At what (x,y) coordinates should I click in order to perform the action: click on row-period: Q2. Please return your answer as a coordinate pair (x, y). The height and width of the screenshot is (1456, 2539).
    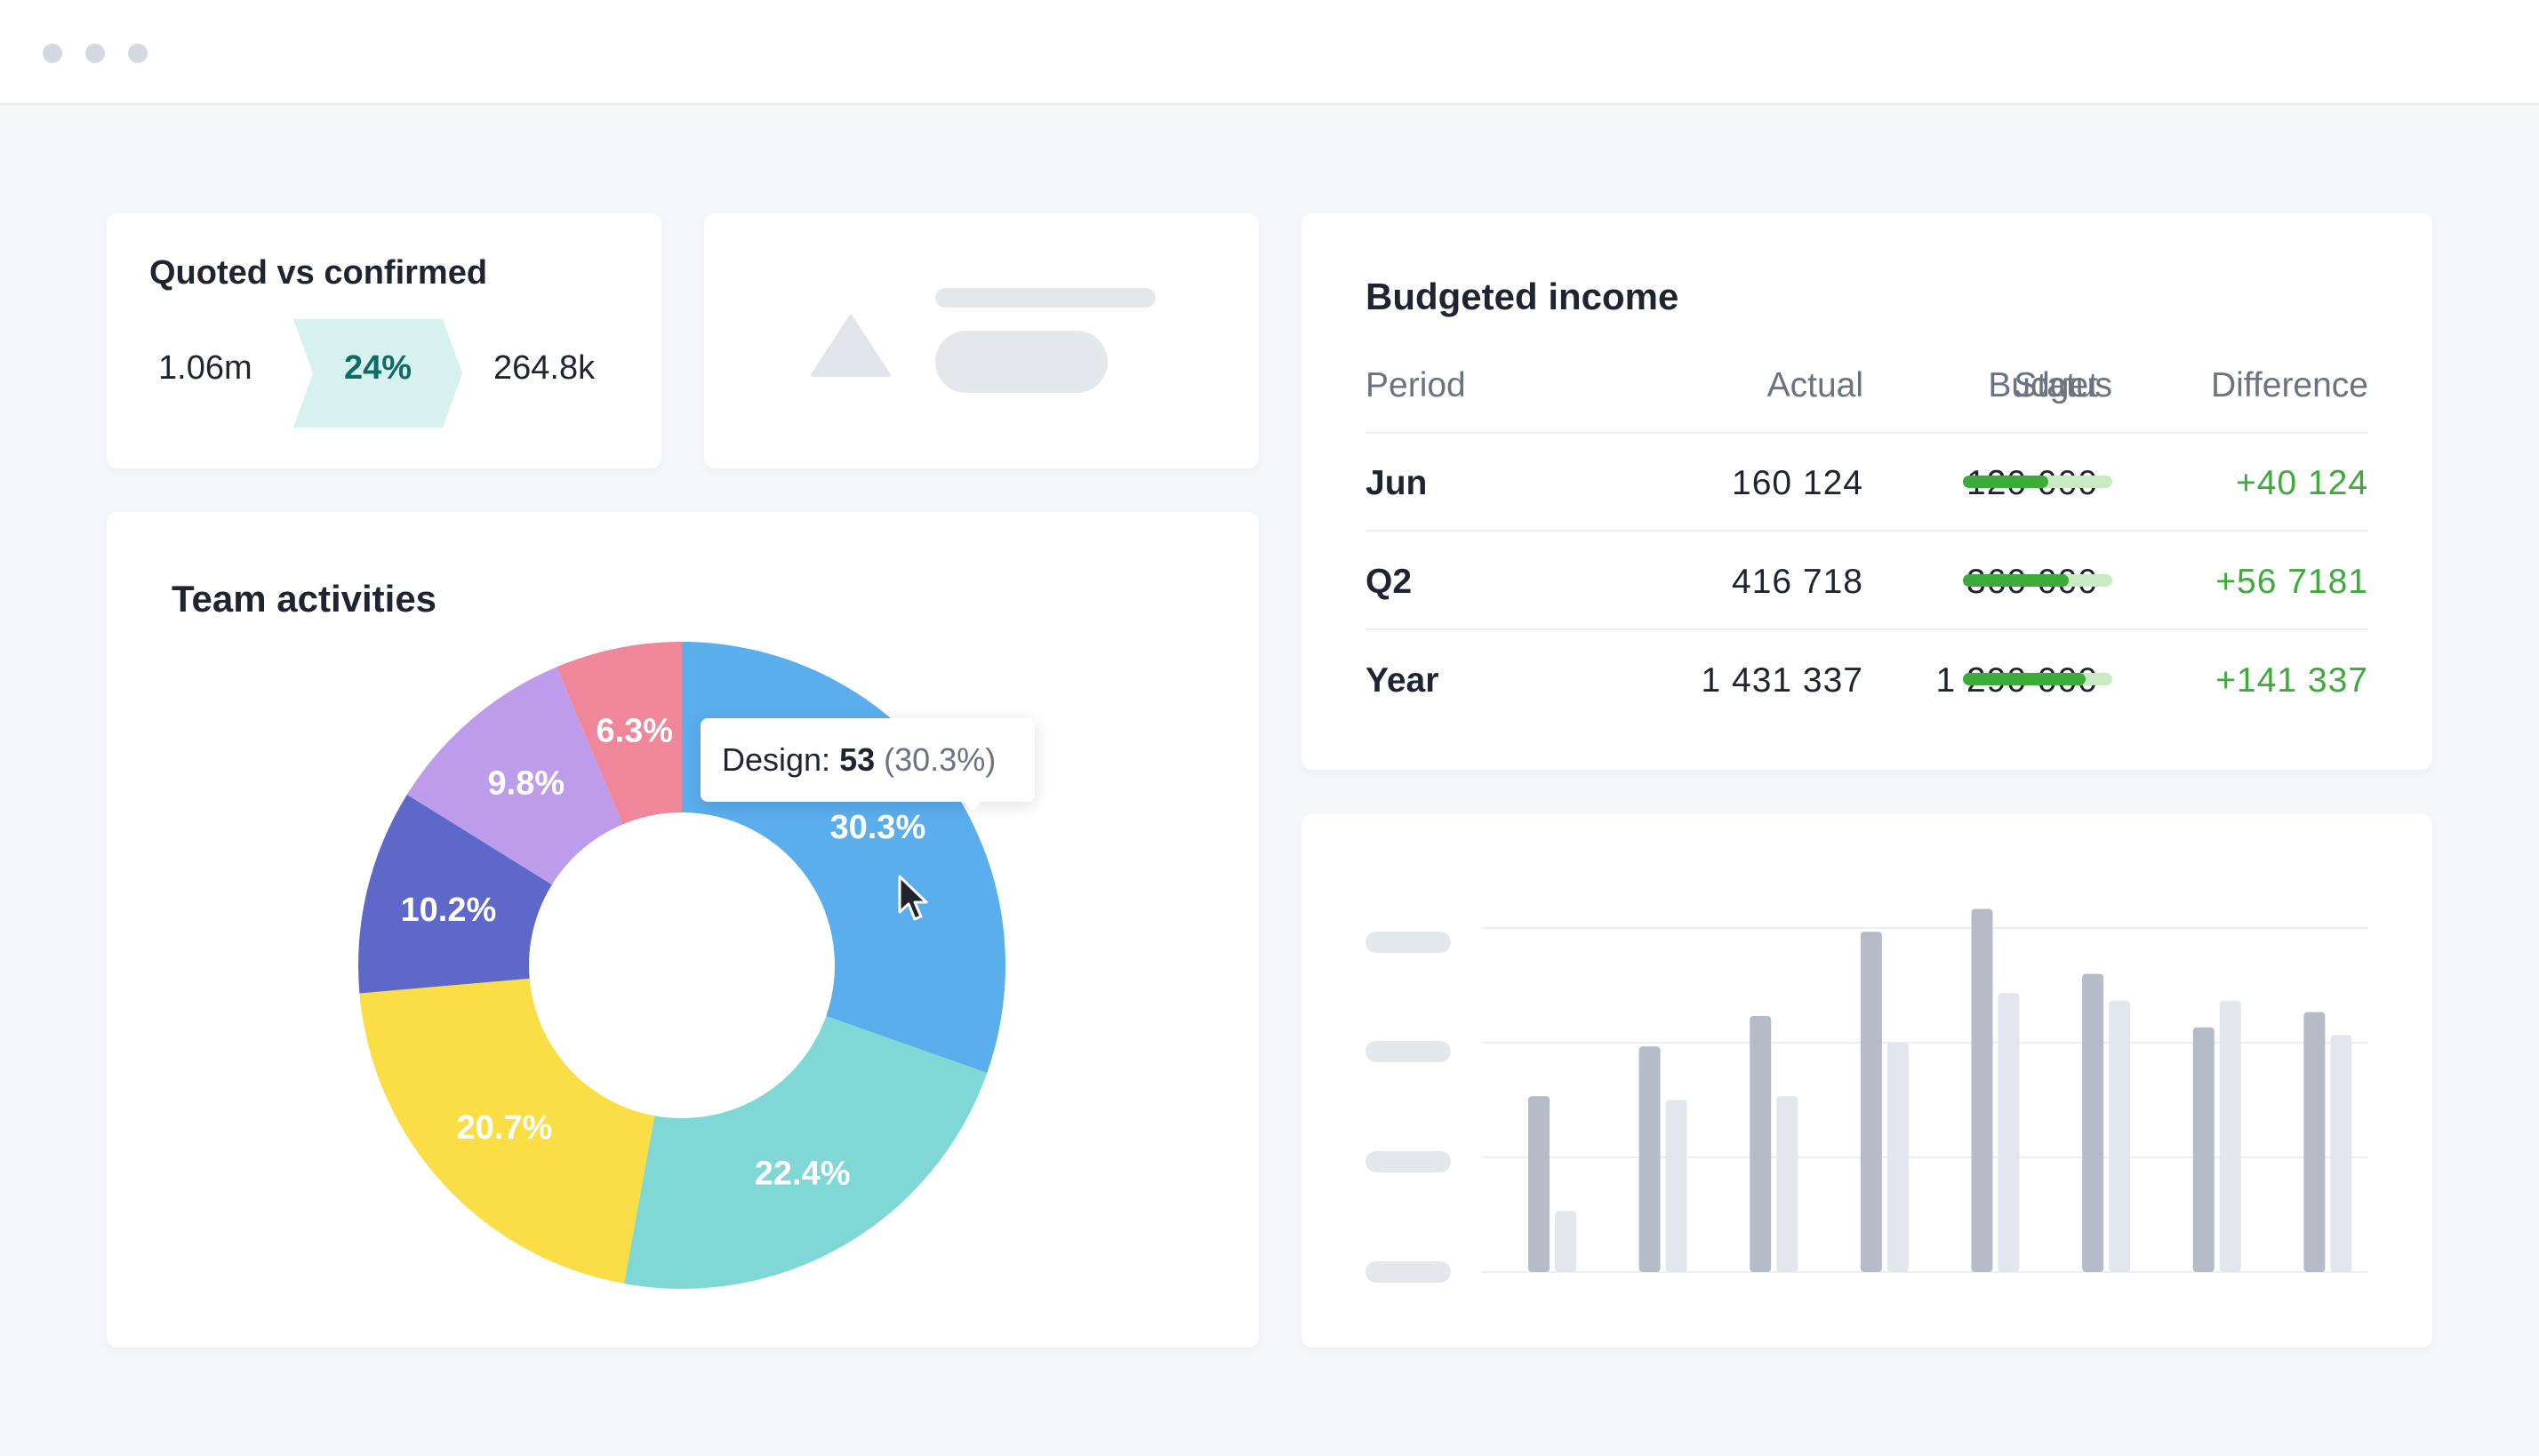
    Looking at the image, I should click on (1389, 582).